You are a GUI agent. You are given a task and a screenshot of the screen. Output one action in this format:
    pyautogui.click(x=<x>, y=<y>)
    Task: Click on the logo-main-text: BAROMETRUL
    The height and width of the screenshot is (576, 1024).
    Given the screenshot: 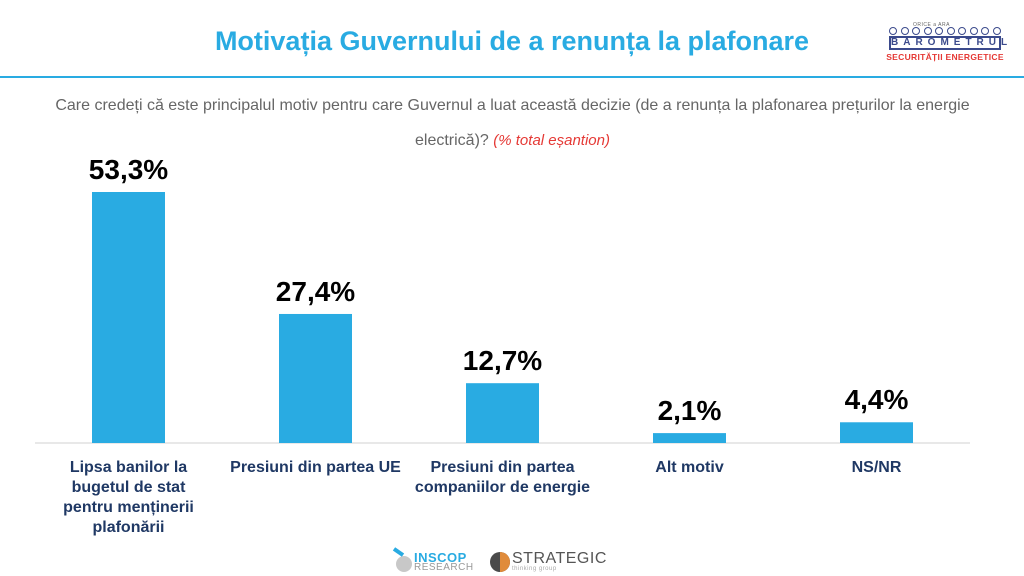 What is the action you would take?
    pyautogui.click(x=951, y=43)
    